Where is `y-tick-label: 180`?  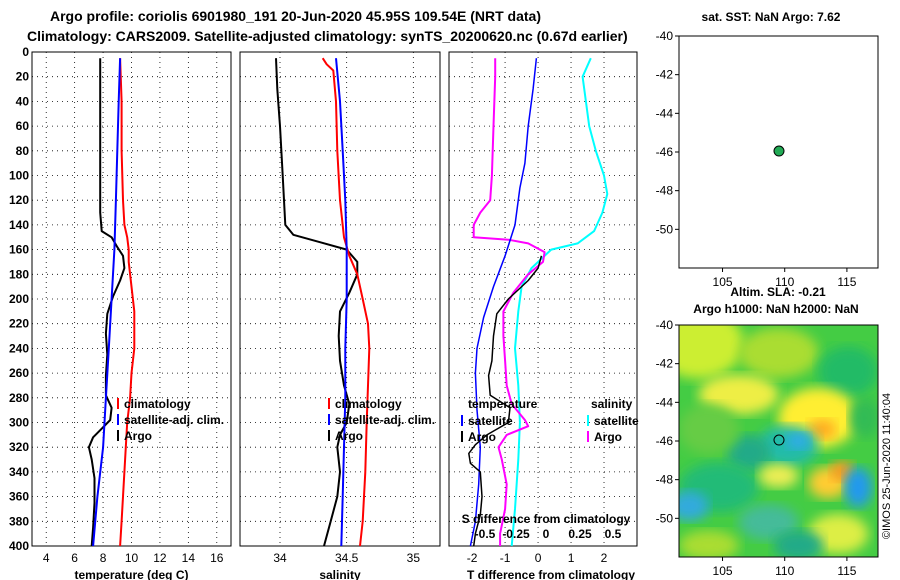 y-tick-label: 180 is located at coordinates (19, 274).